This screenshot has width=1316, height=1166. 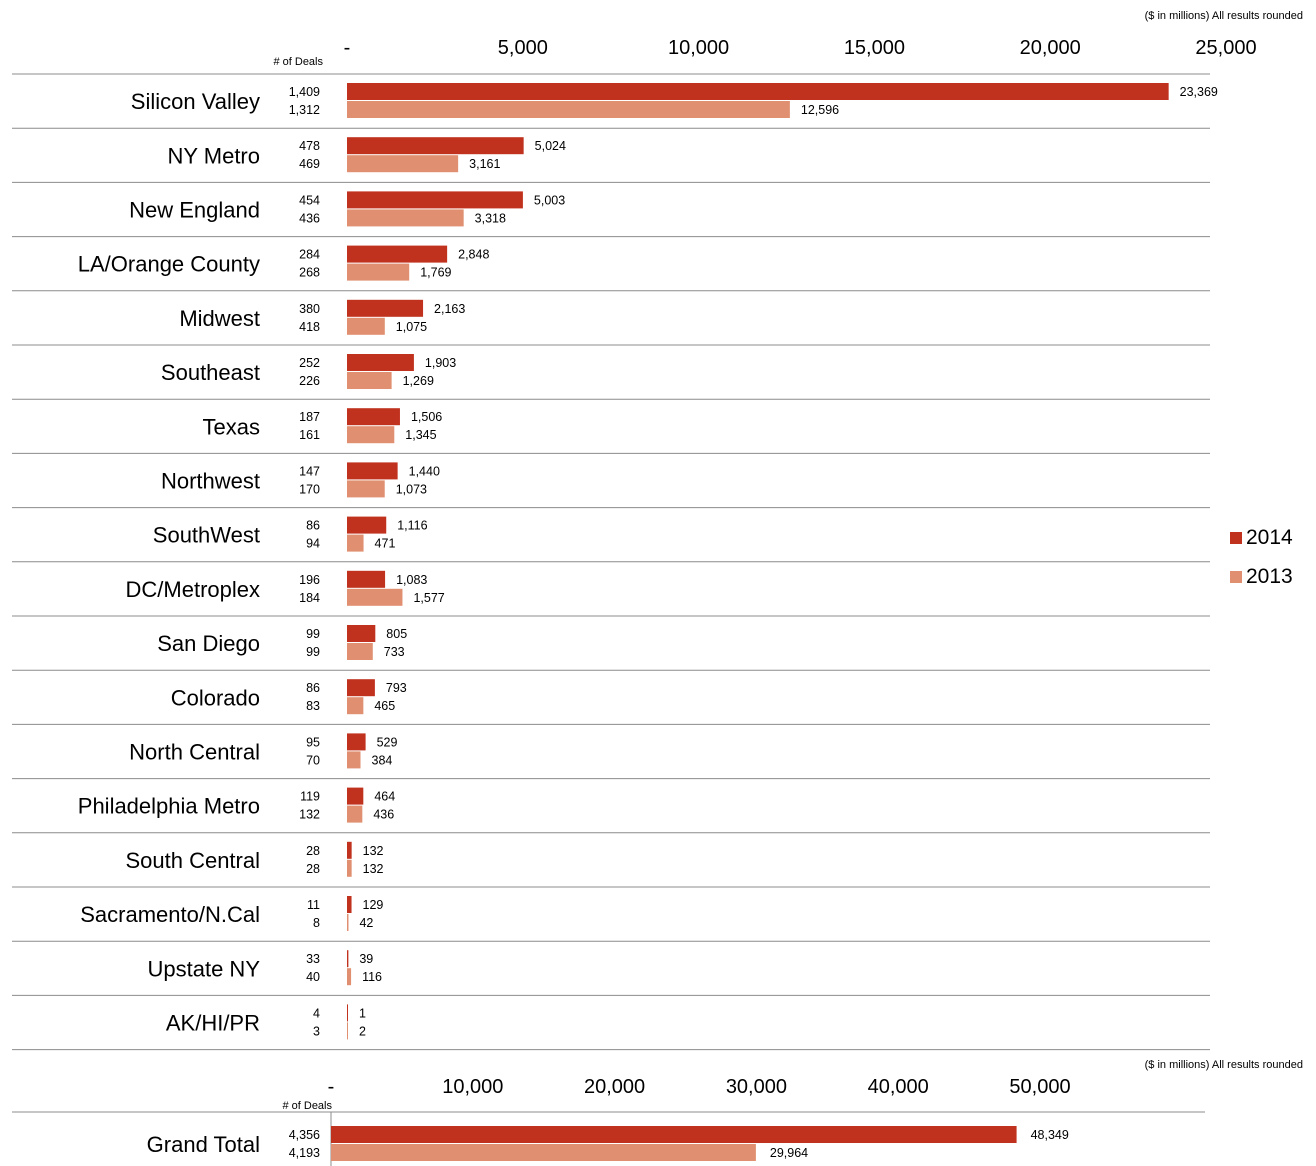 I want to click on deal-count: 454, so click(x=309, y=200).